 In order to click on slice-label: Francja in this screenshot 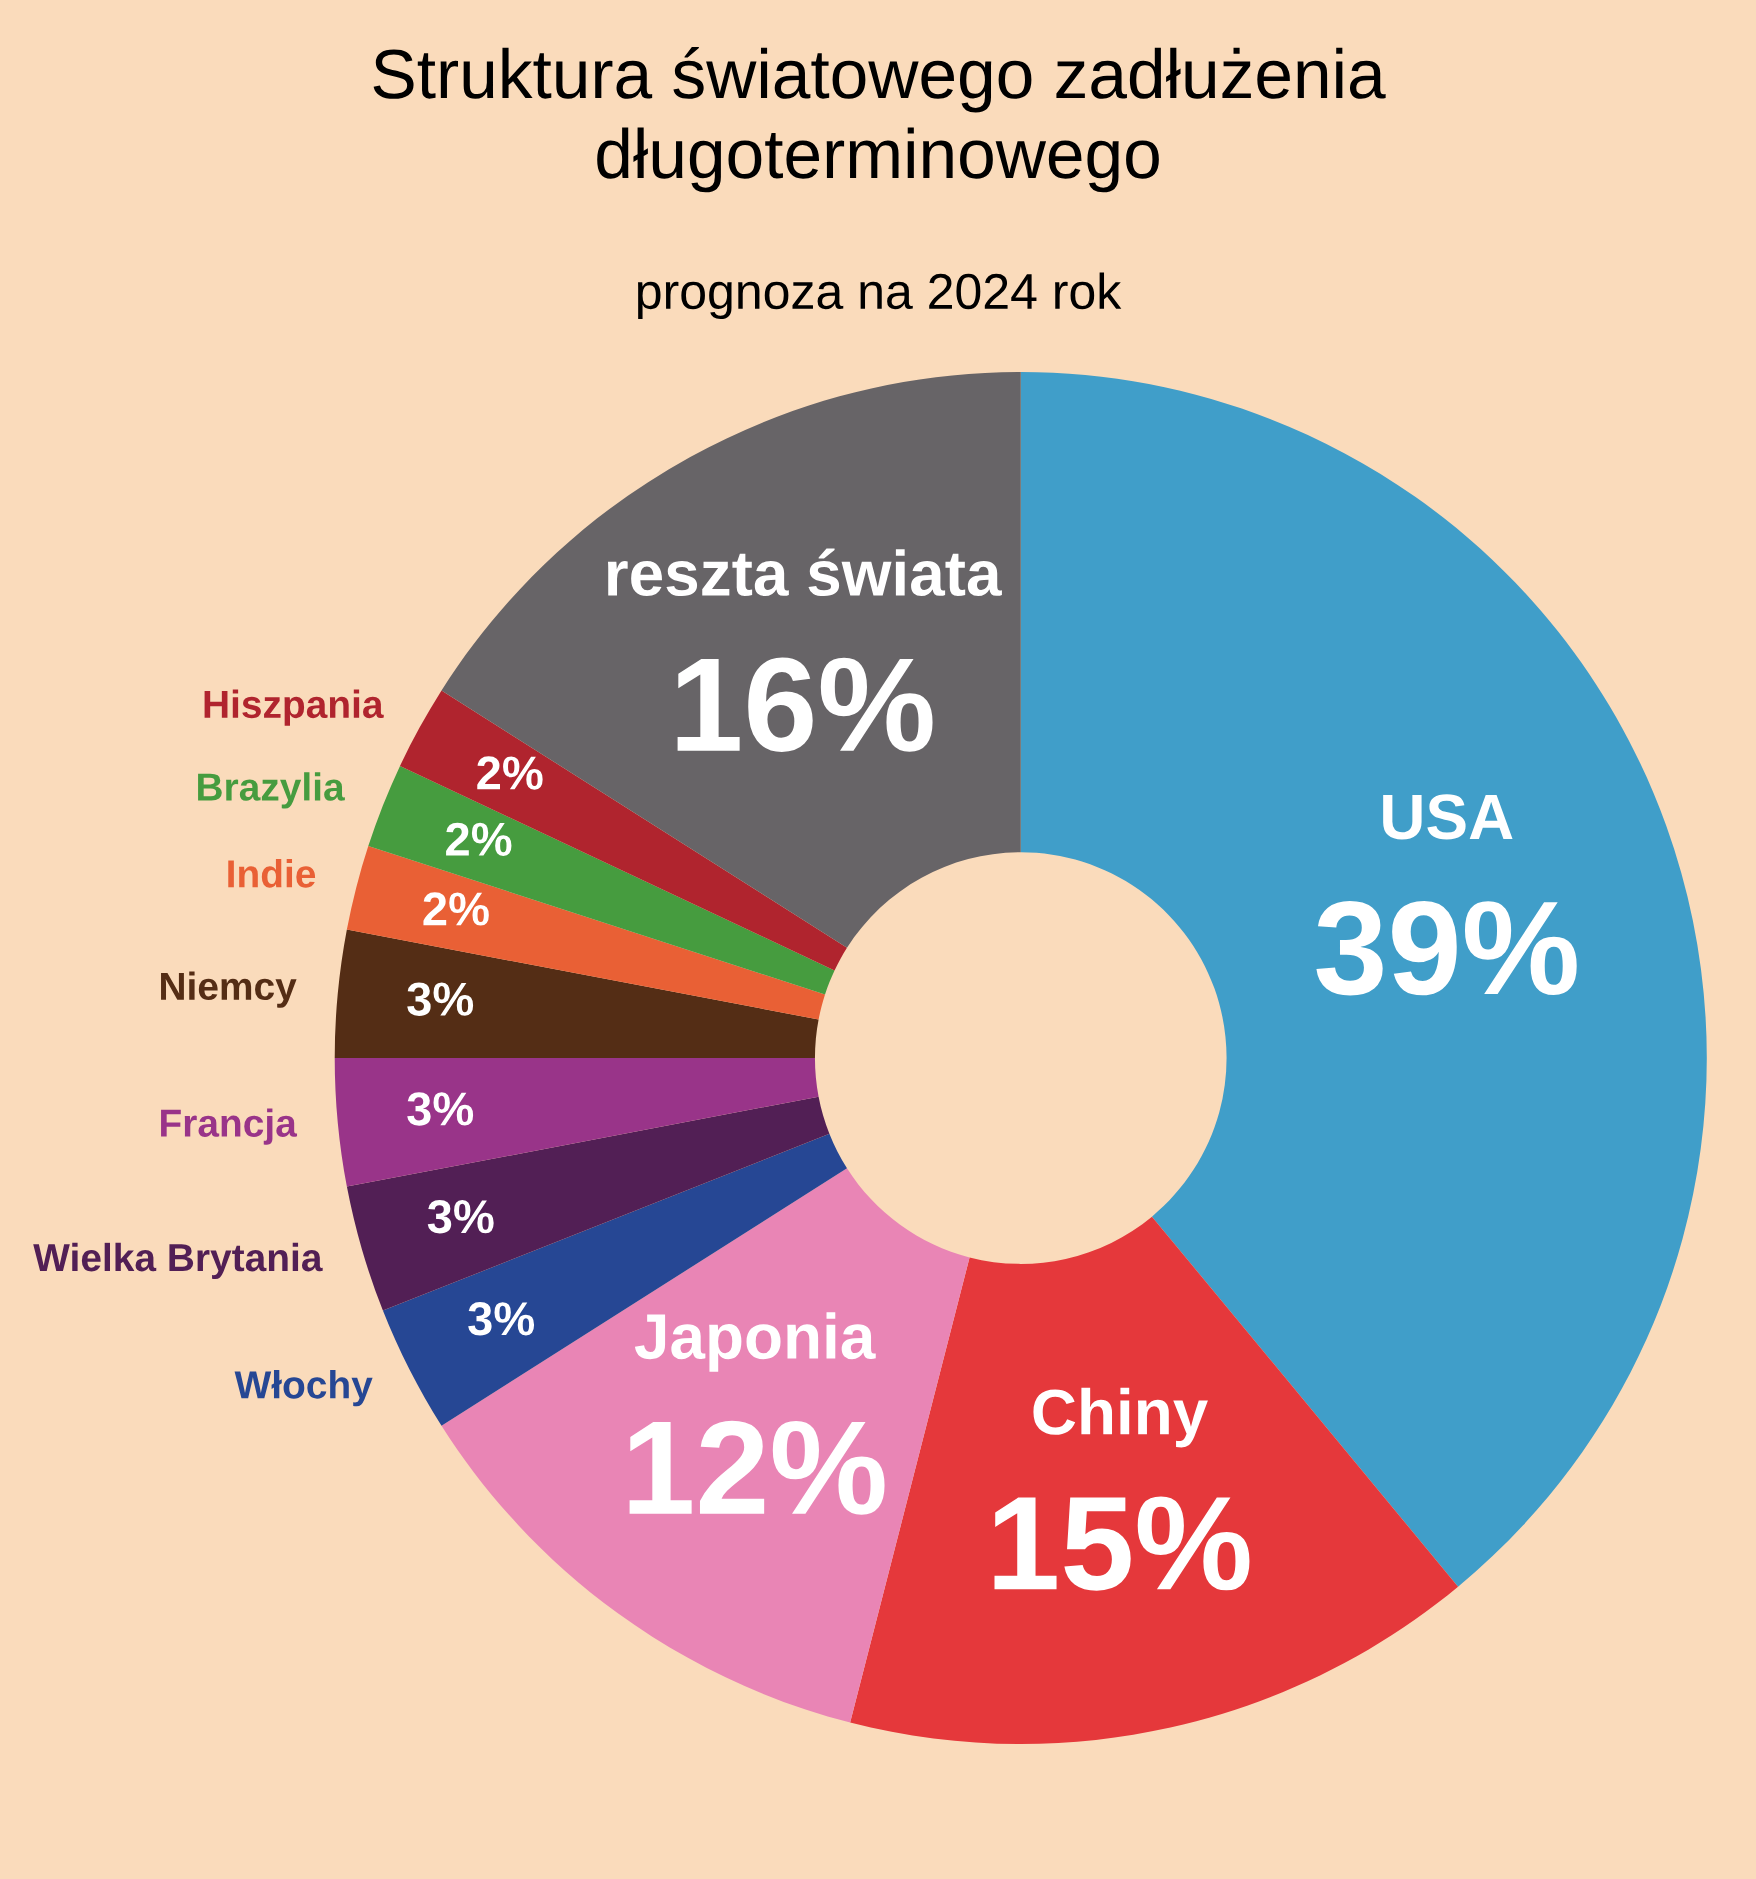, I will do `click(229, 1126)`.